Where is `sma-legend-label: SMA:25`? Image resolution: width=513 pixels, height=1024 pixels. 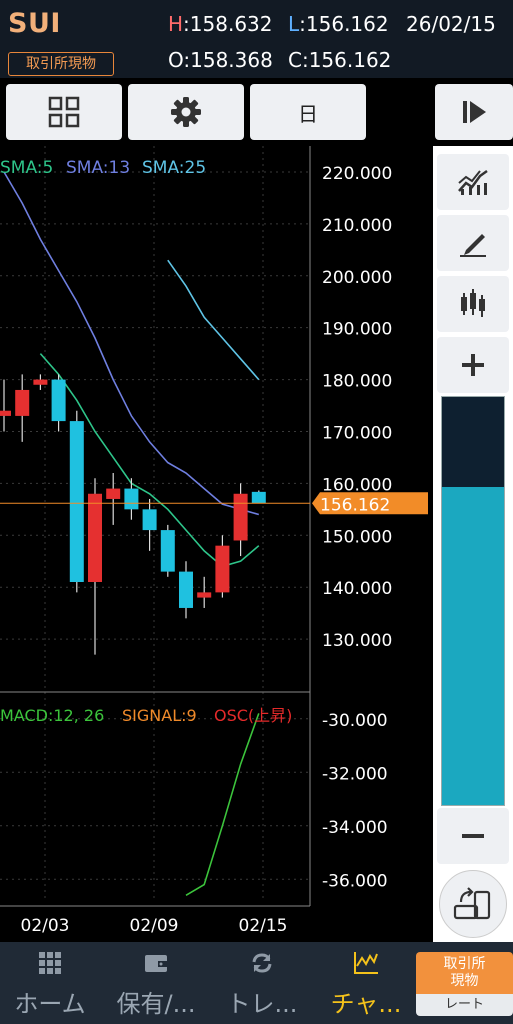 sma-legend-label: SMA:25 is located at coordinates (174, 168).